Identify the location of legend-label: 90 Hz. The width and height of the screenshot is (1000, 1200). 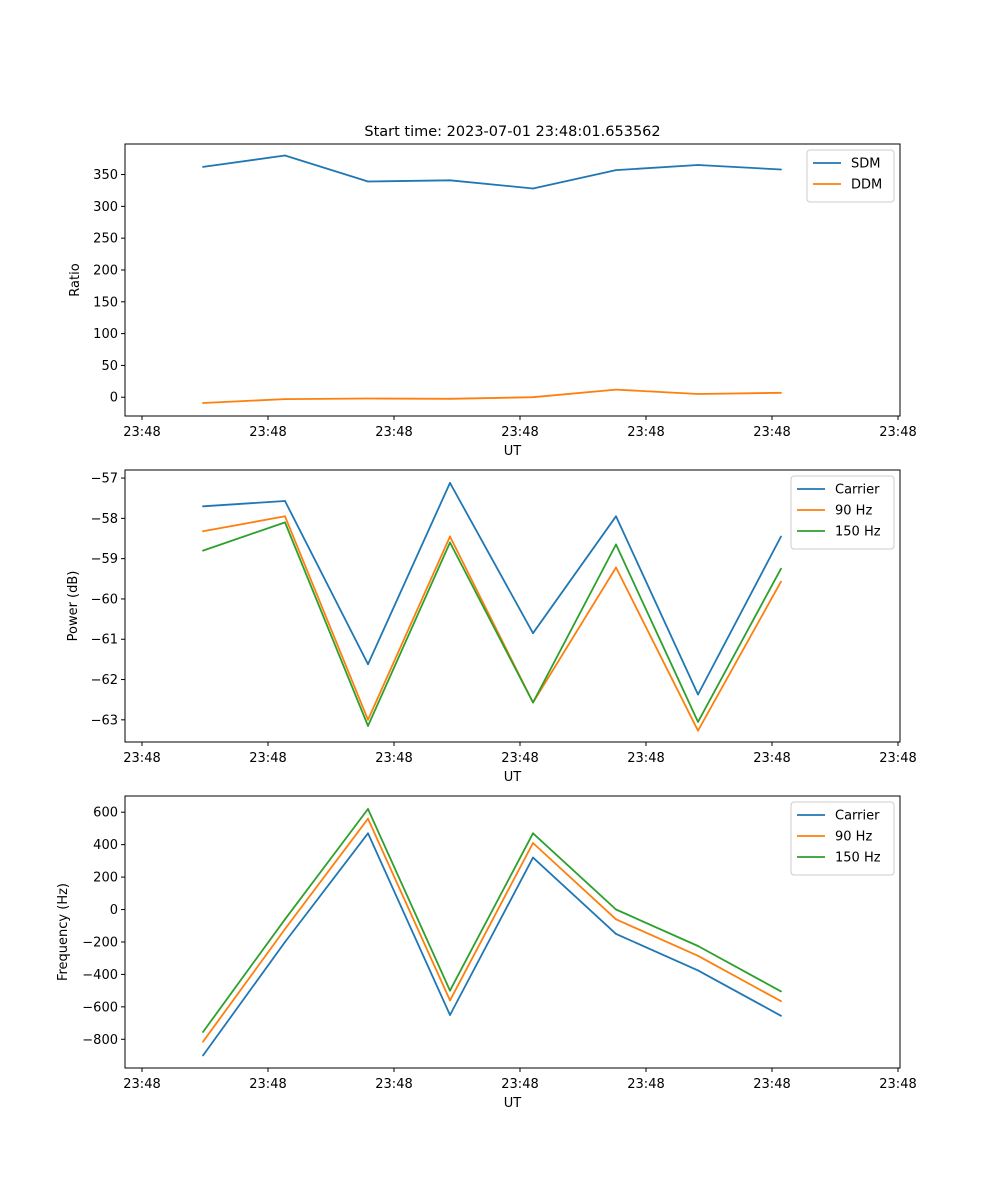
(853, 837).